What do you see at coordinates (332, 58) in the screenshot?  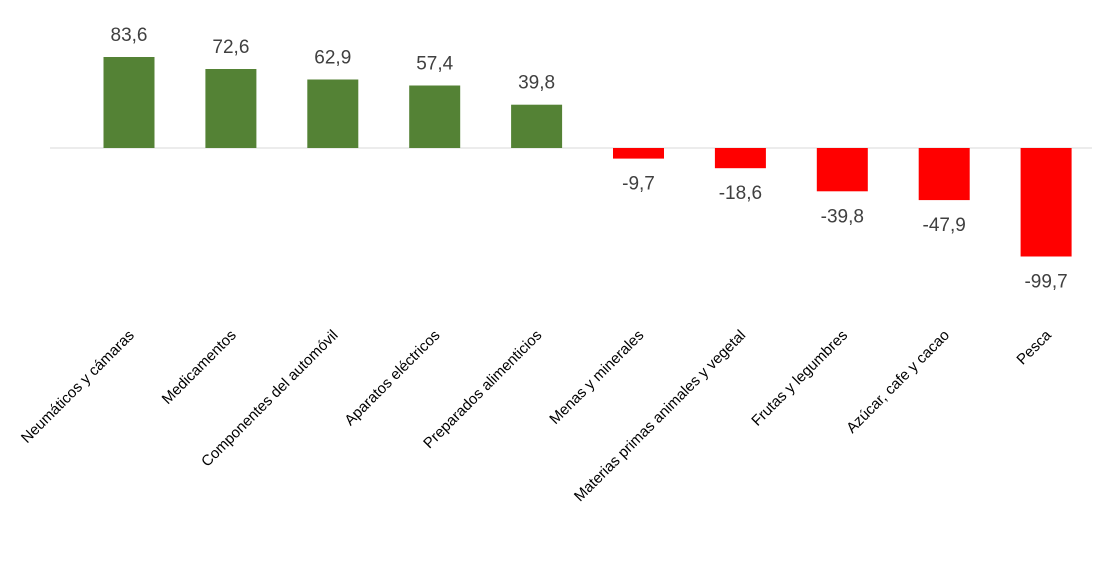 I see `data-label: 62,9` at bounding box center [332, 58].